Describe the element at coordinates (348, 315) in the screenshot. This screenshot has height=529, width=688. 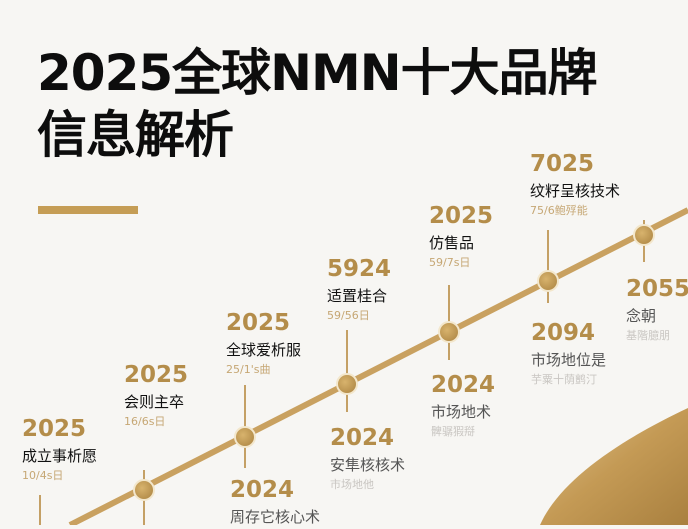
I see `event-sub: 59/56日` at that location.